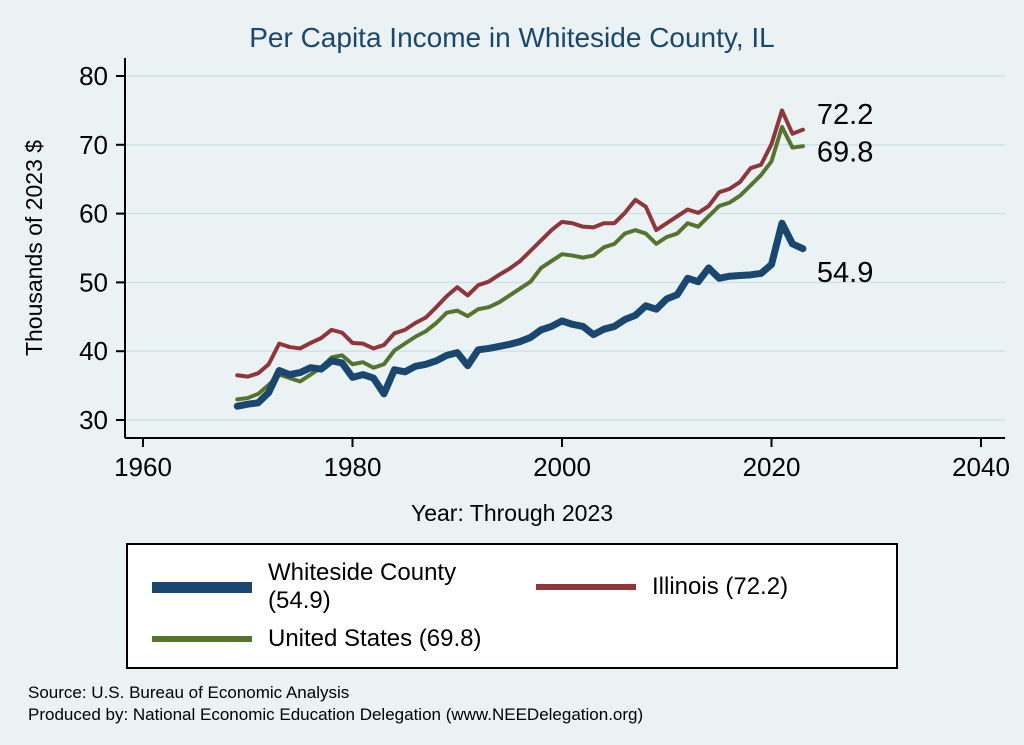 This screenshot has width=1024, height=745. Describe the element at coordinates (93, 420) in the screenshot. I see `y-tick-label: 30` at that location.